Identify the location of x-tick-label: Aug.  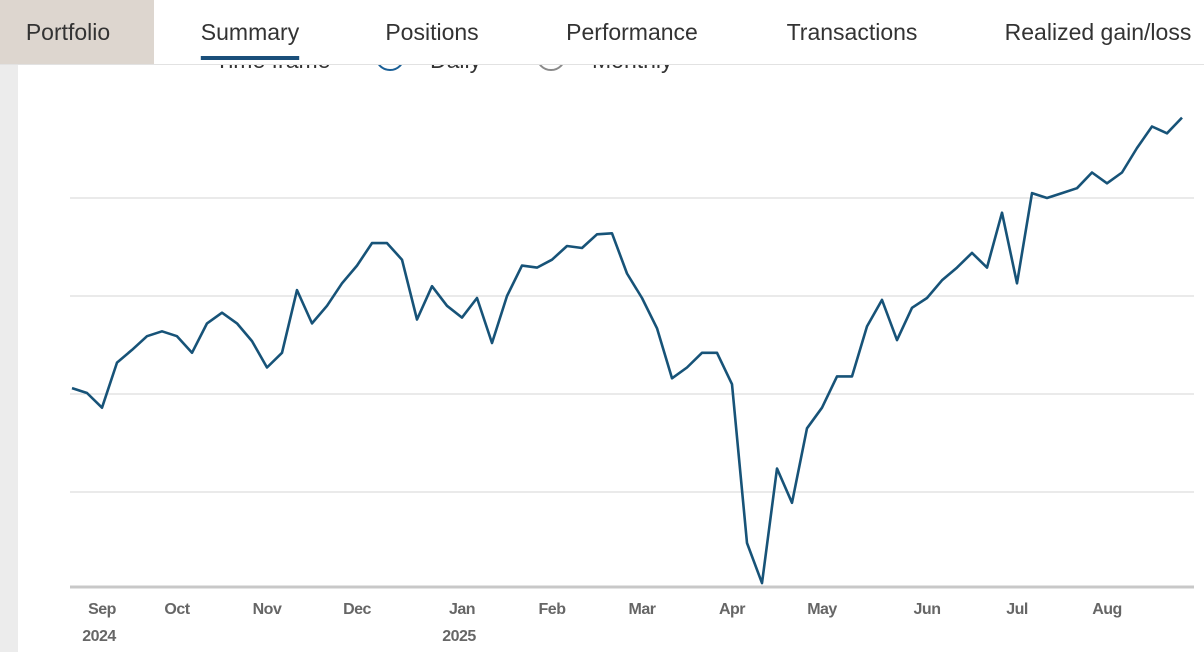
(1107, 609).